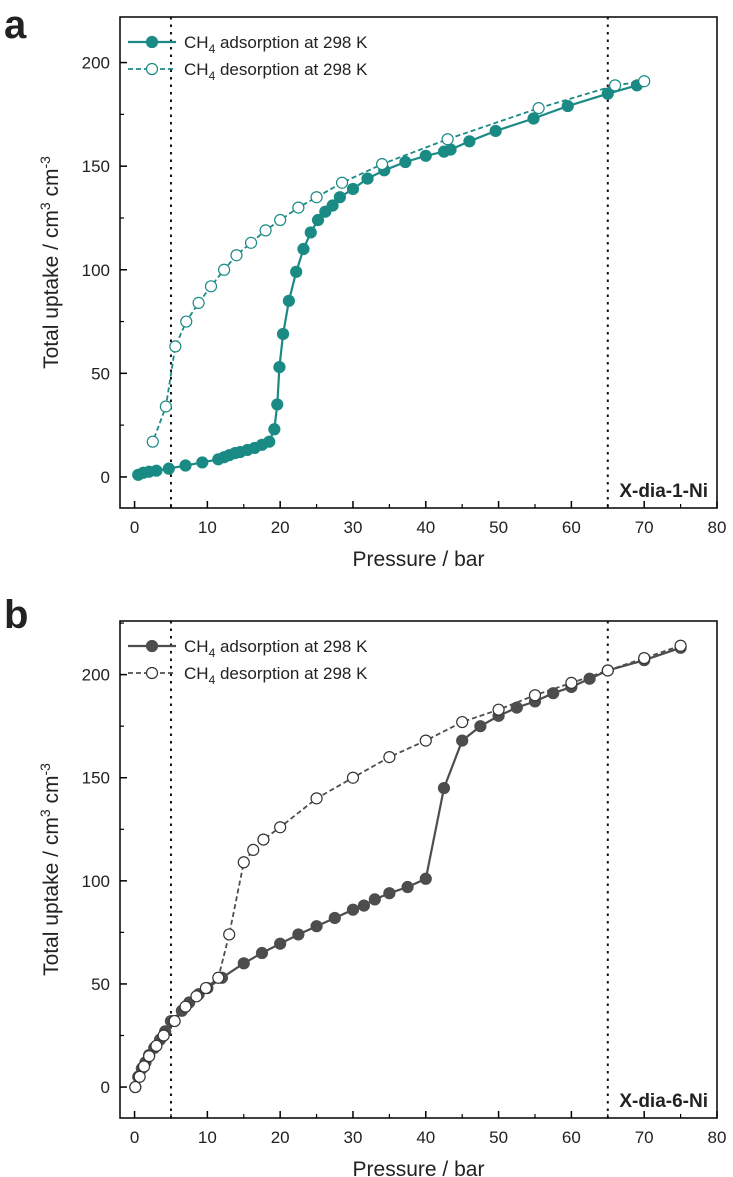 Image resolution: width=733 pixels, height=1177 pixels. What do you see at coordinates (276, 71) in the screenshot?
I see `legend-label: CH4 desorption at 298 K` at bounding box center [276, 71].